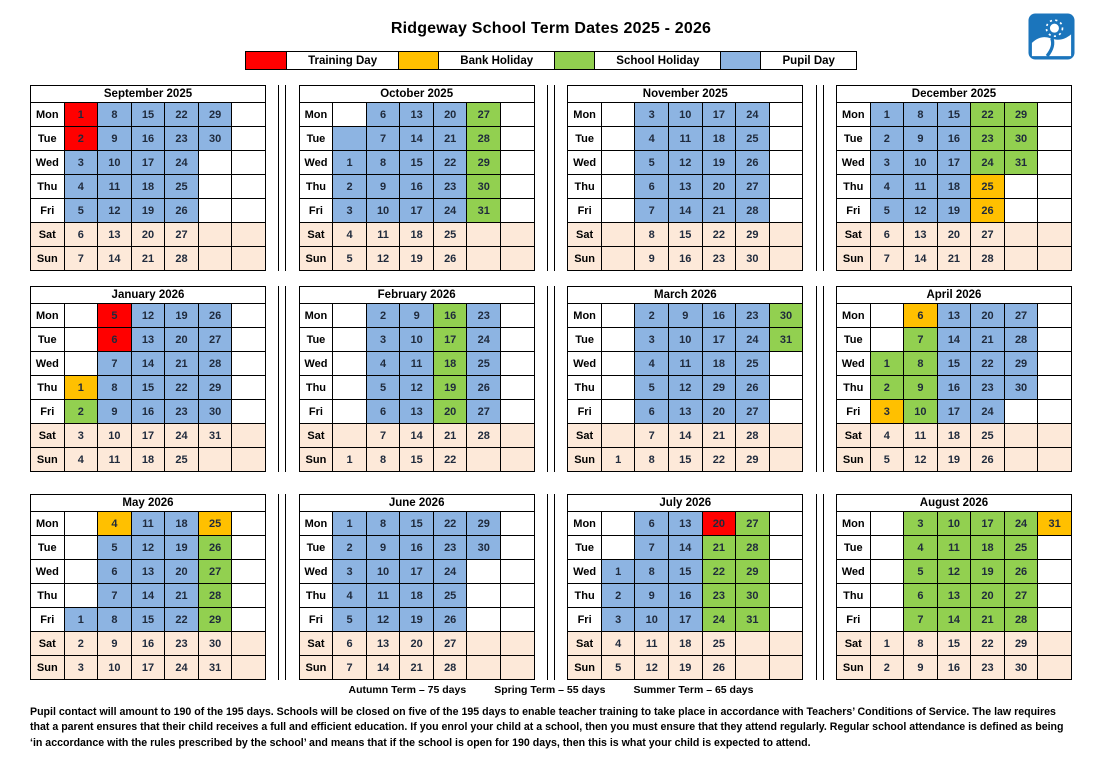 The image size is (1102, 773). Describe the element at coordinates (148, 459) in the screenshot. I see `day-row-sun: Sun 4 11 18 25` at that location.